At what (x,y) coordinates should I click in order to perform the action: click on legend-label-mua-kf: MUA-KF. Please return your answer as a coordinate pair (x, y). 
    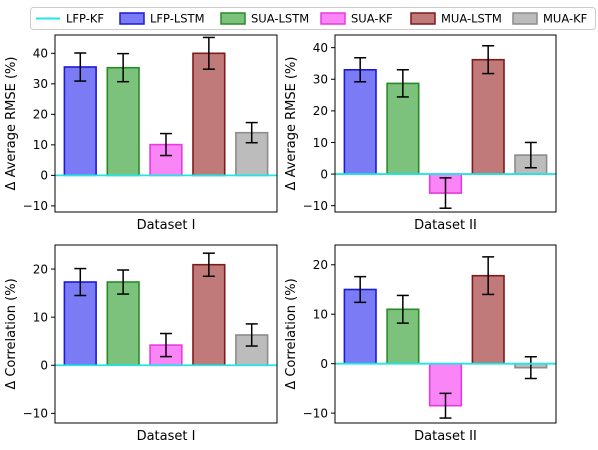
    Looking at the image, I should click on (565, 19).